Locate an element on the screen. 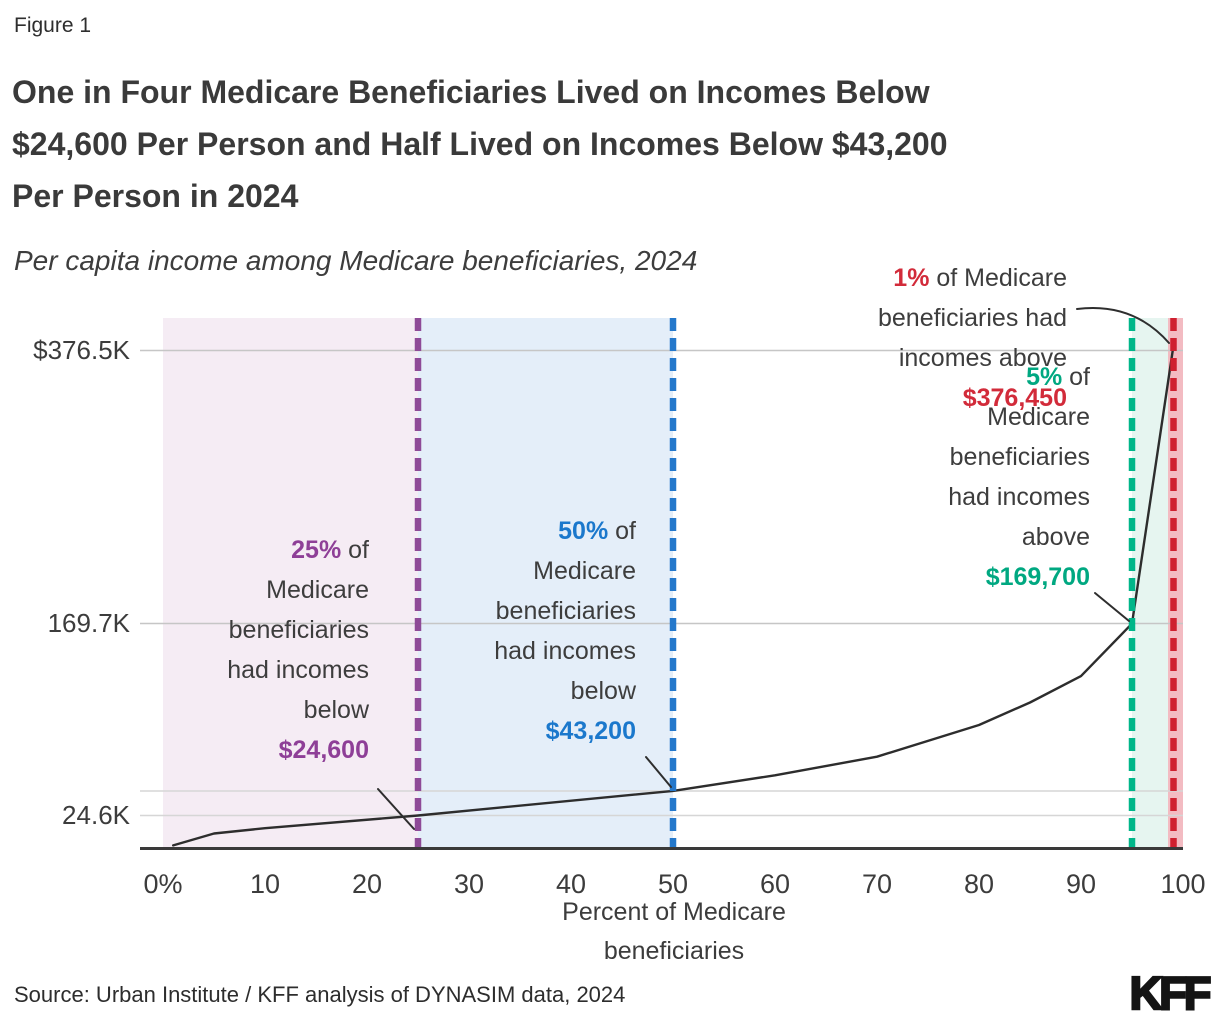  y-tick-376-5k: $376.5K is located at coordinates (81, 350).